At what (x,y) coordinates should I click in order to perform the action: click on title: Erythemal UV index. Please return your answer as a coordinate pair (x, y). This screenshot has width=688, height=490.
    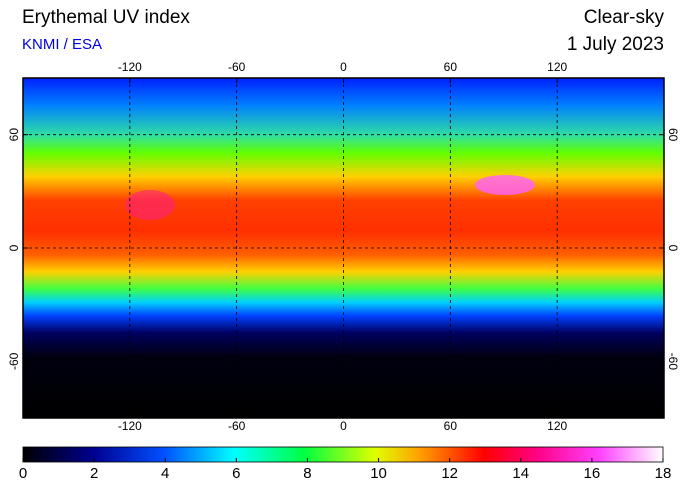
    Looking at the image, I should click on (106, 17).